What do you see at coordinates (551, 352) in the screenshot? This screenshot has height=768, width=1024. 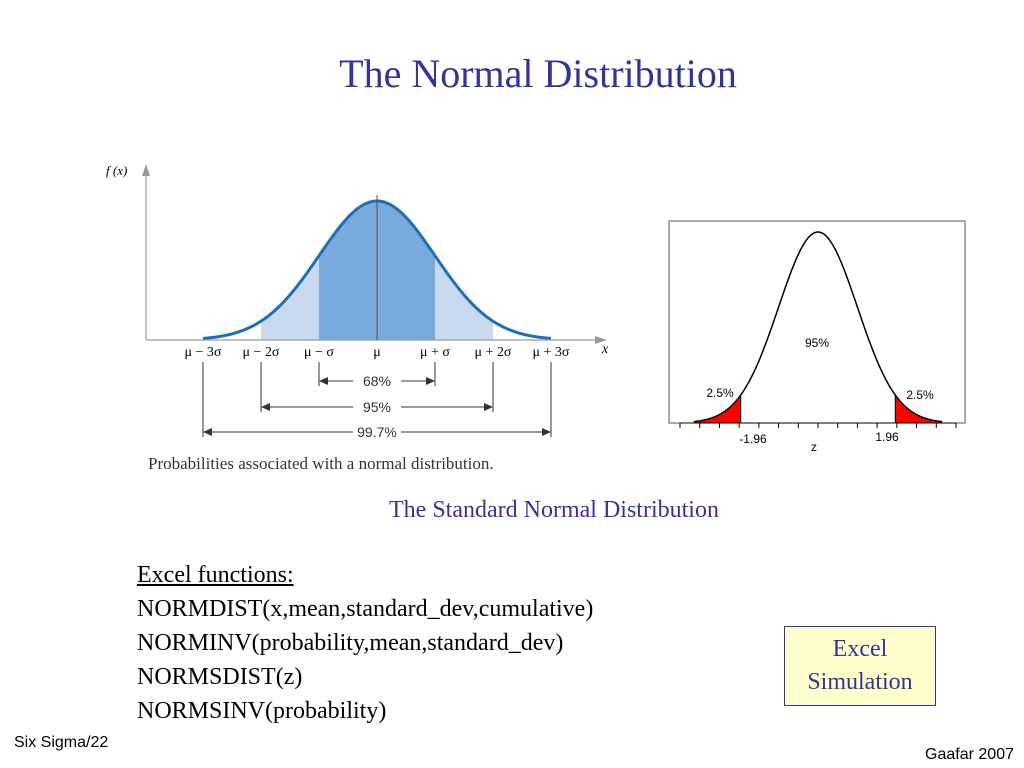 I see `sigma-tick-label: μ + 3σ` at bounding box center [551, 352].